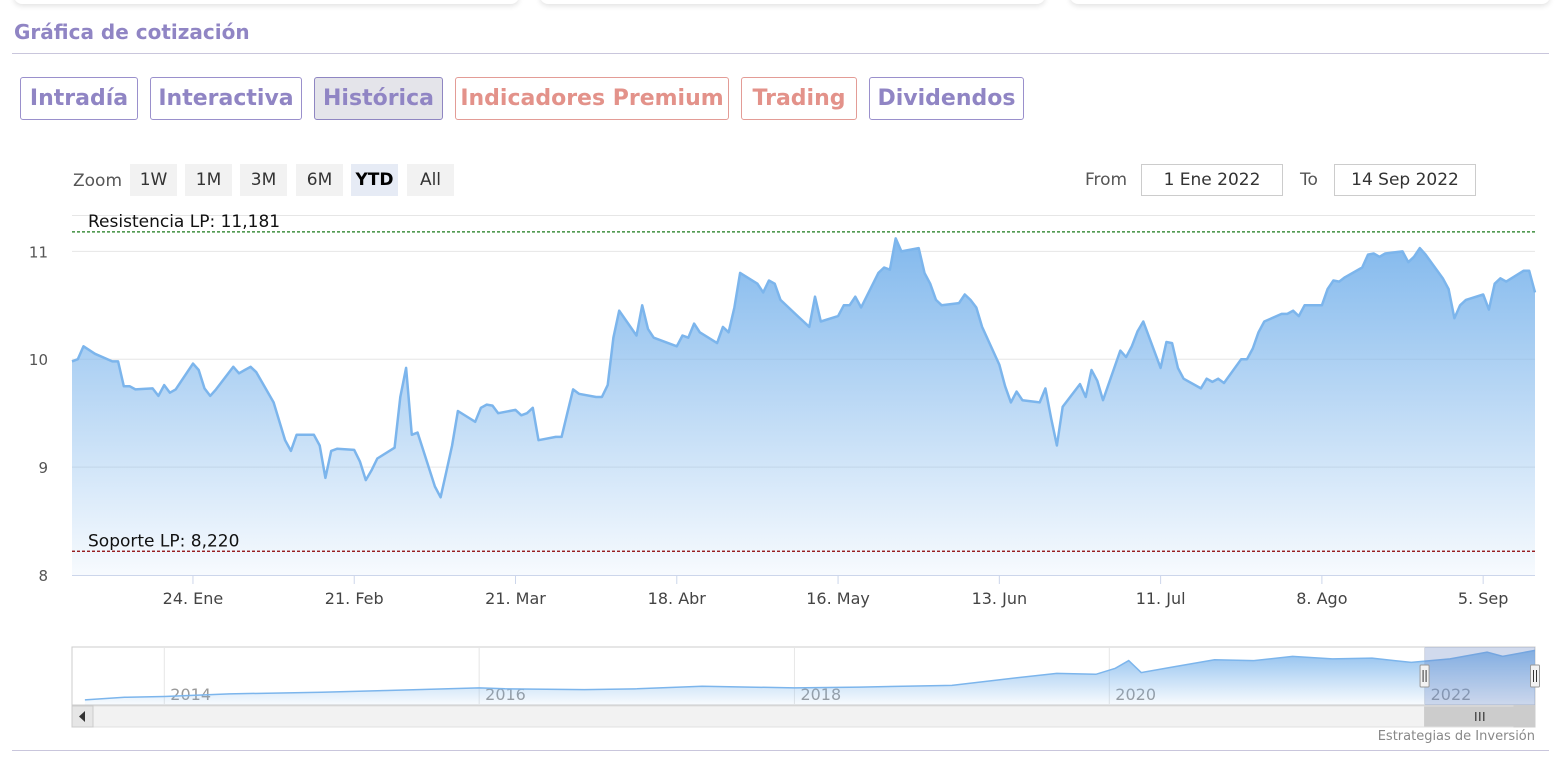 Image resolution: width=1559 pixels, height=782 pixels. What do you see at coordinates (430, 180) in the screenshot?
I see `zoom-all-button: All` at bounding box center [430, 180].